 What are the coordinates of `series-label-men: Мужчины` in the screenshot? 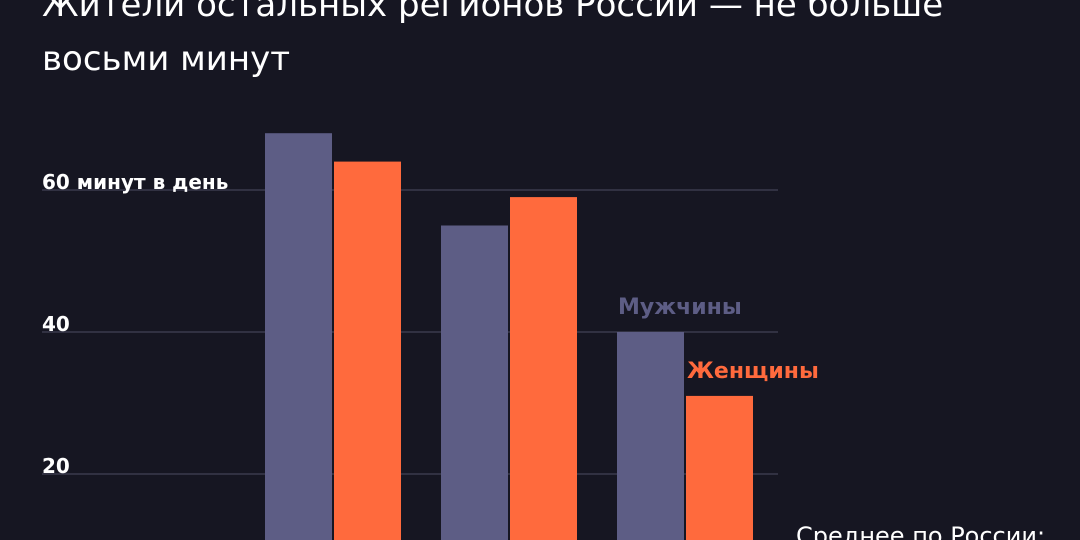 It's located at (680, 307).